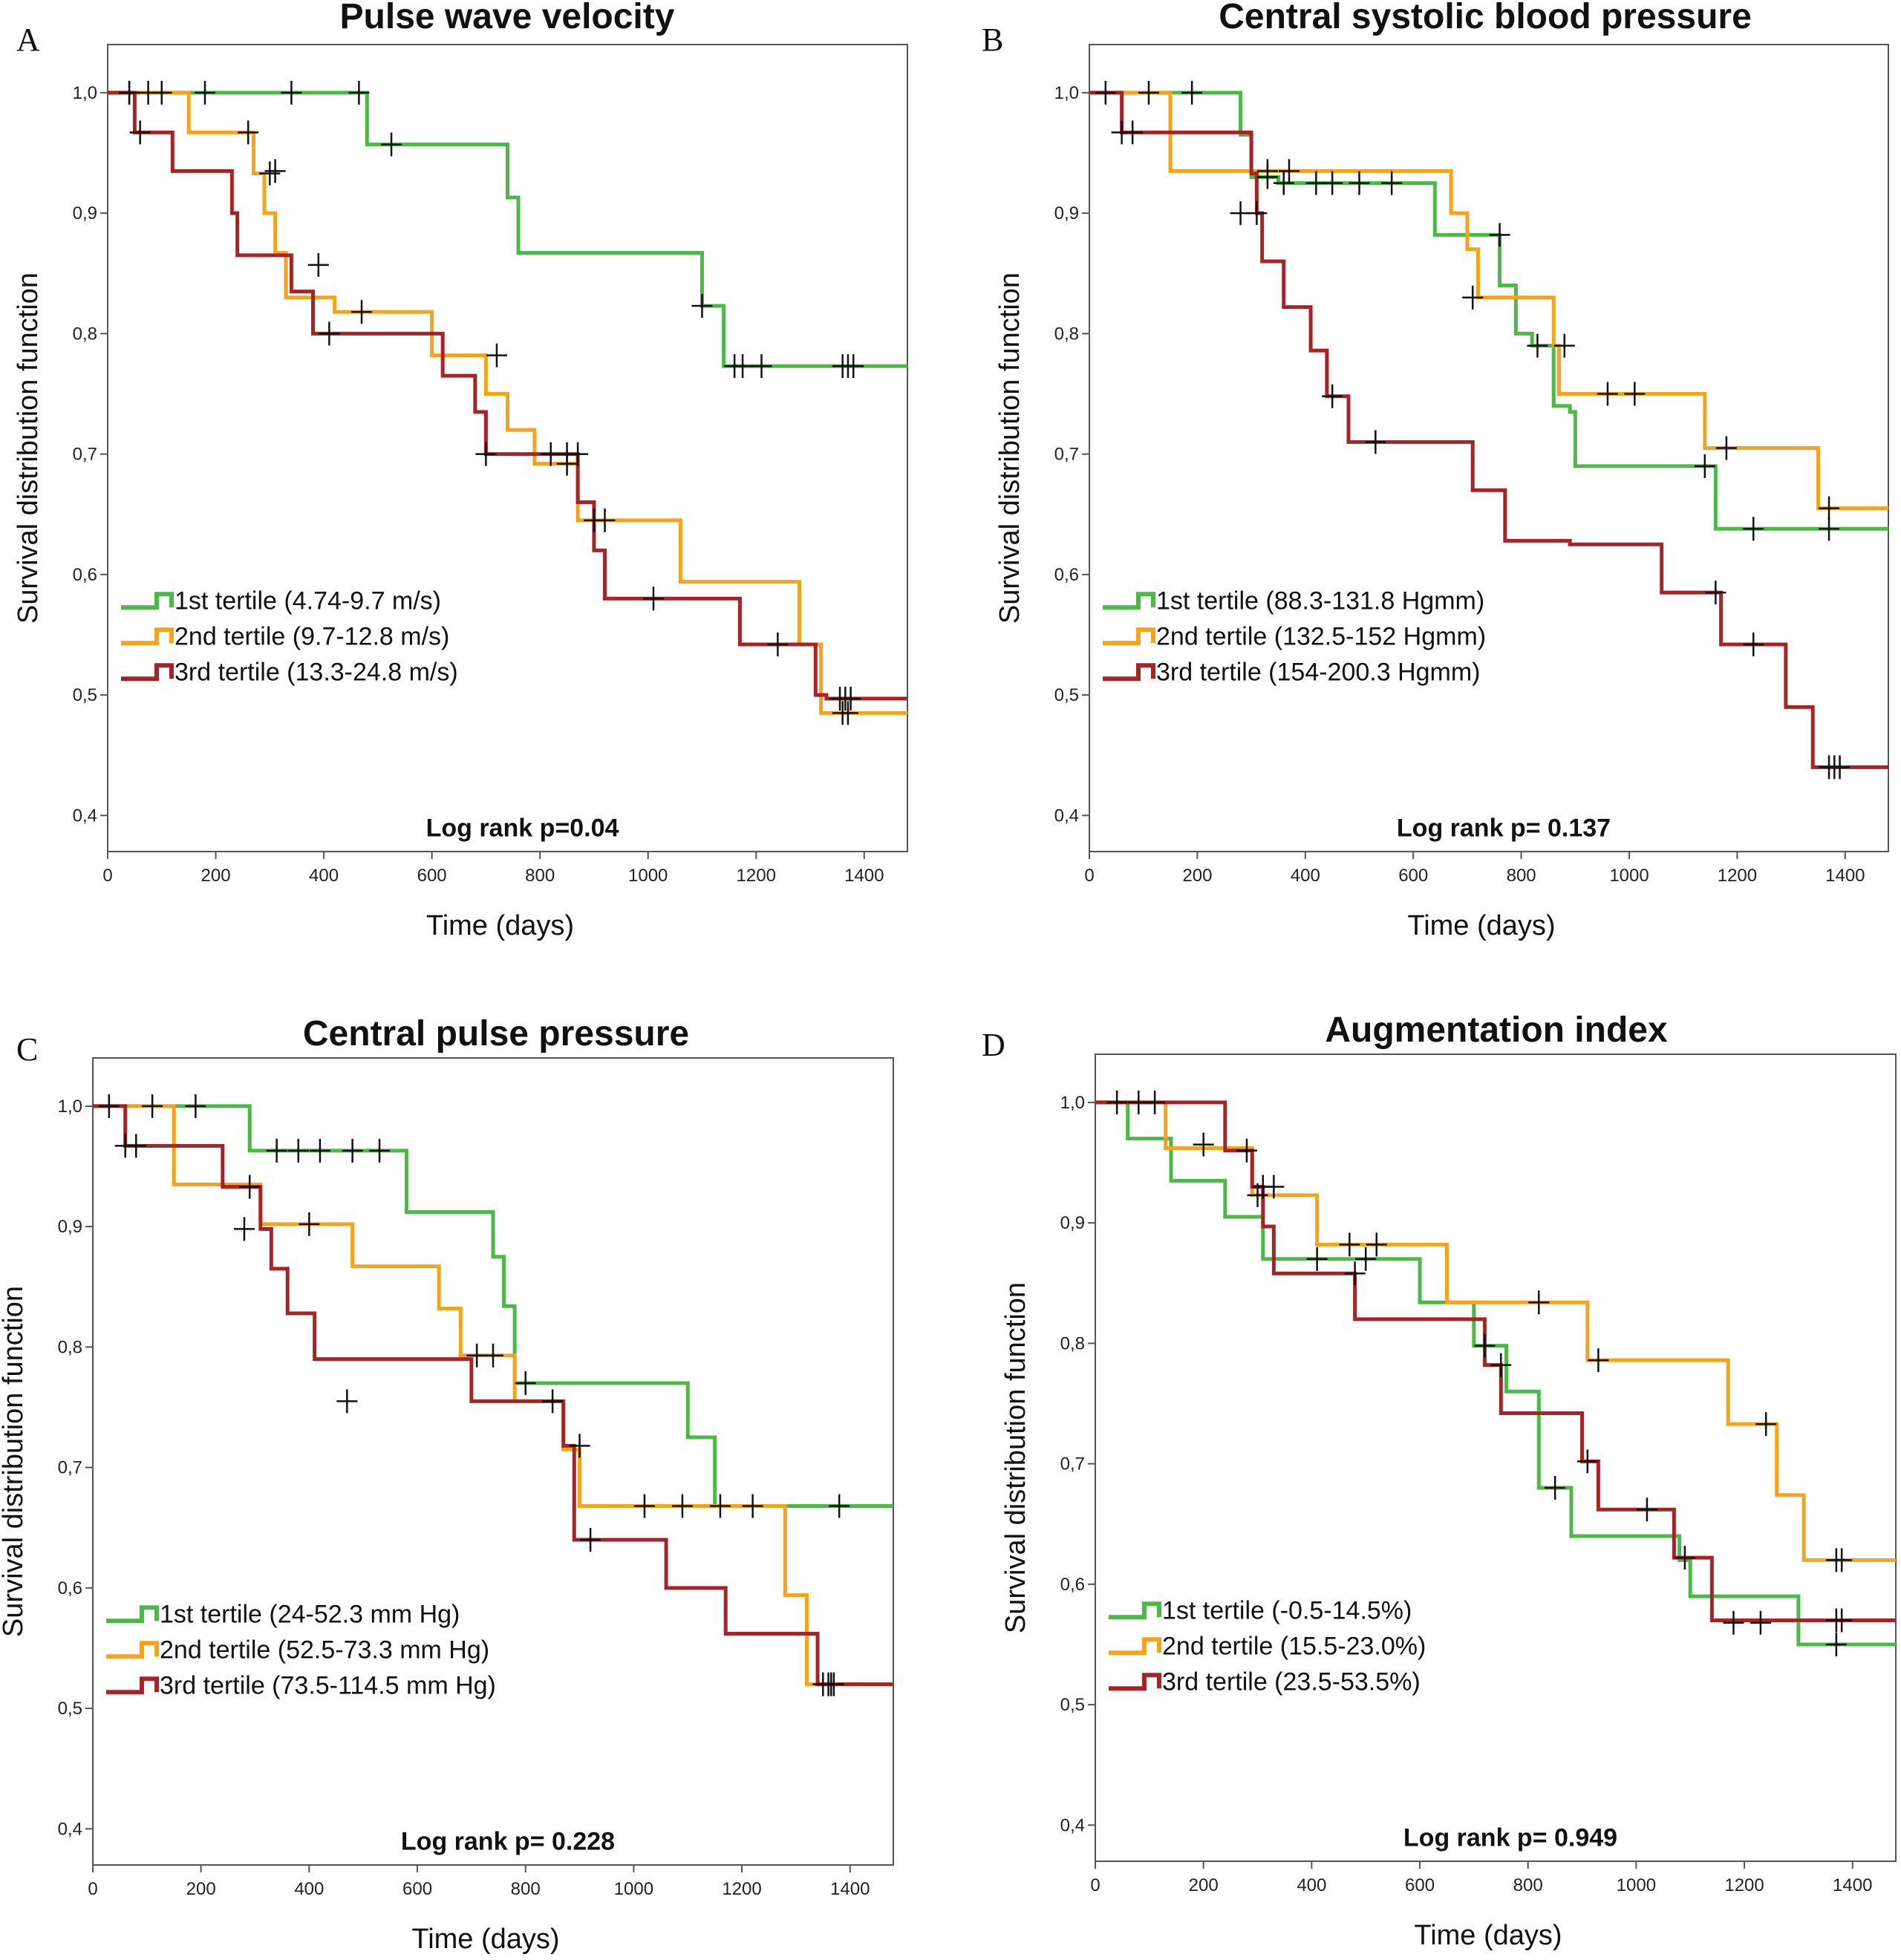  What do you see at coordinates (1485, 18) in the screenshot?
I see `panel-title: Central systolic blood pressure` at bounding box center [1485, 18].